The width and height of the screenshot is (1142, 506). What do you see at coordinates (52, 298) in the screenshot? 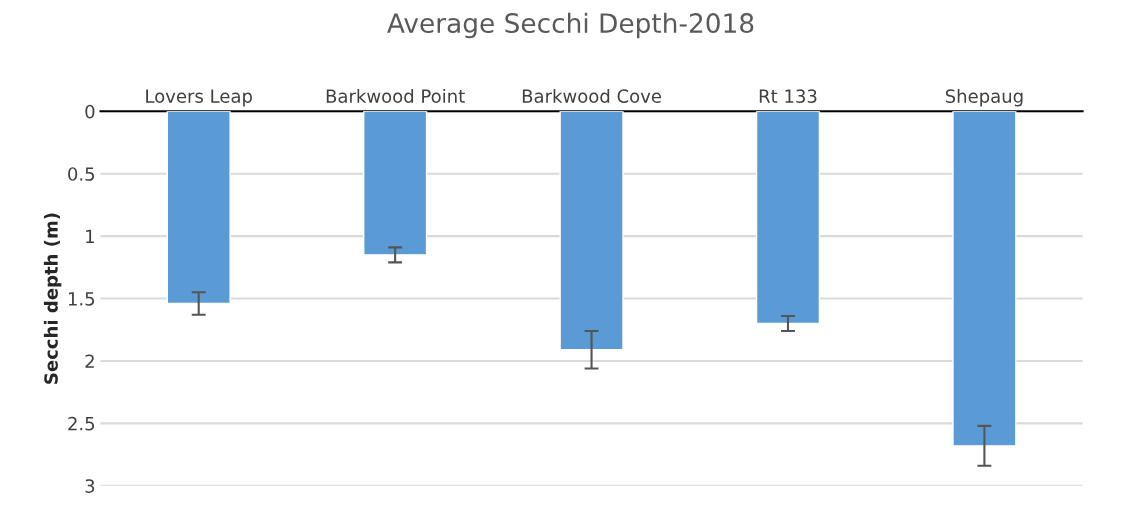
I see `y-axis-title: Secchi depth (m)` at bounding box center [52, 298].